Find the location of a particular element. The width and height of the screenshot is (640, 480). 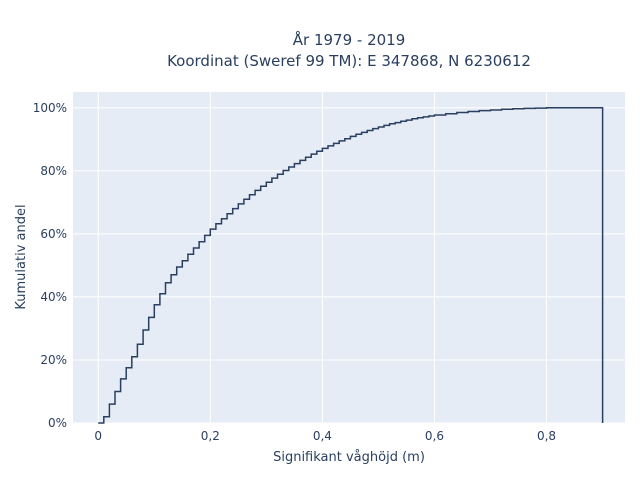

x-tick-label: 0,2 is located at coordinates (210, 436).